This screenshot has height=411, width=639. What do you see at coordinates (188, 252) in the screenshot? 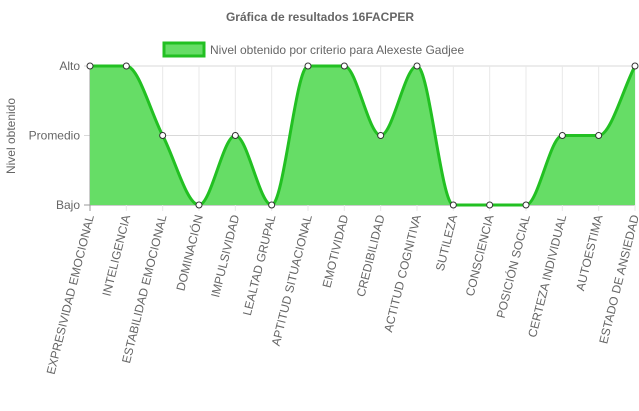
I see `x-tick-label: DOMINACIÓN` at bounding box center [188, 252].